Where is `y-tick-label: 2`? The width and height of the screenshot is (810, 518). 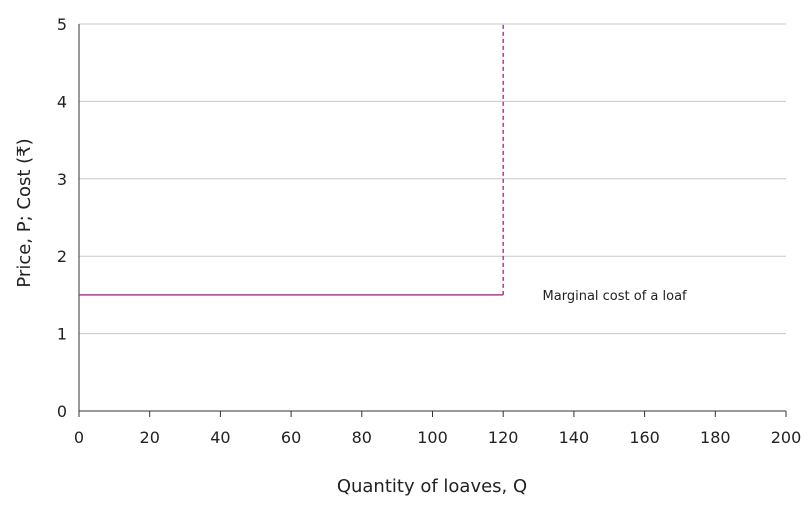
y-tick-label: 2 is located at coordinates (62, 256).